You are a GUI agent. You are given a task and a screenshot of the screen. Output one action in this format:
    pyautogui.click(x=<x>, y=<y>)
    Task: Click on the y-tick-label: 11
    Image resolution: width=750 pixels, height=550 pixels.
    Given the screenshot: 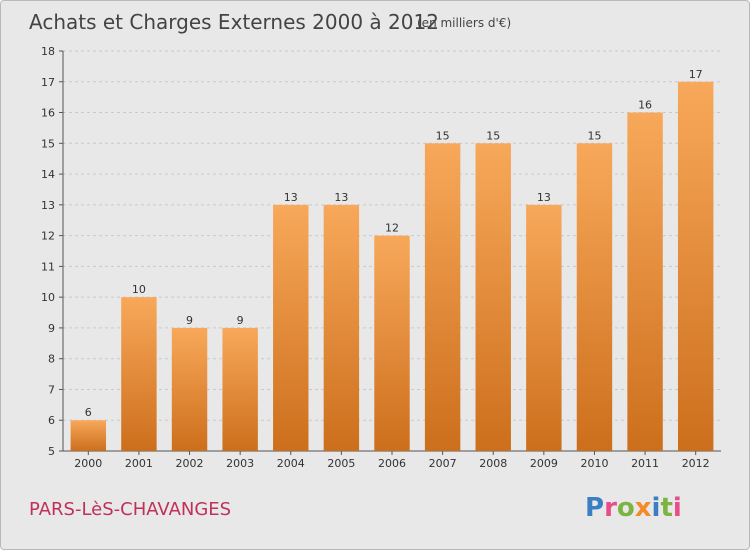 What is the action you would take?
    pyautogui.click(x=48, y=266)
    